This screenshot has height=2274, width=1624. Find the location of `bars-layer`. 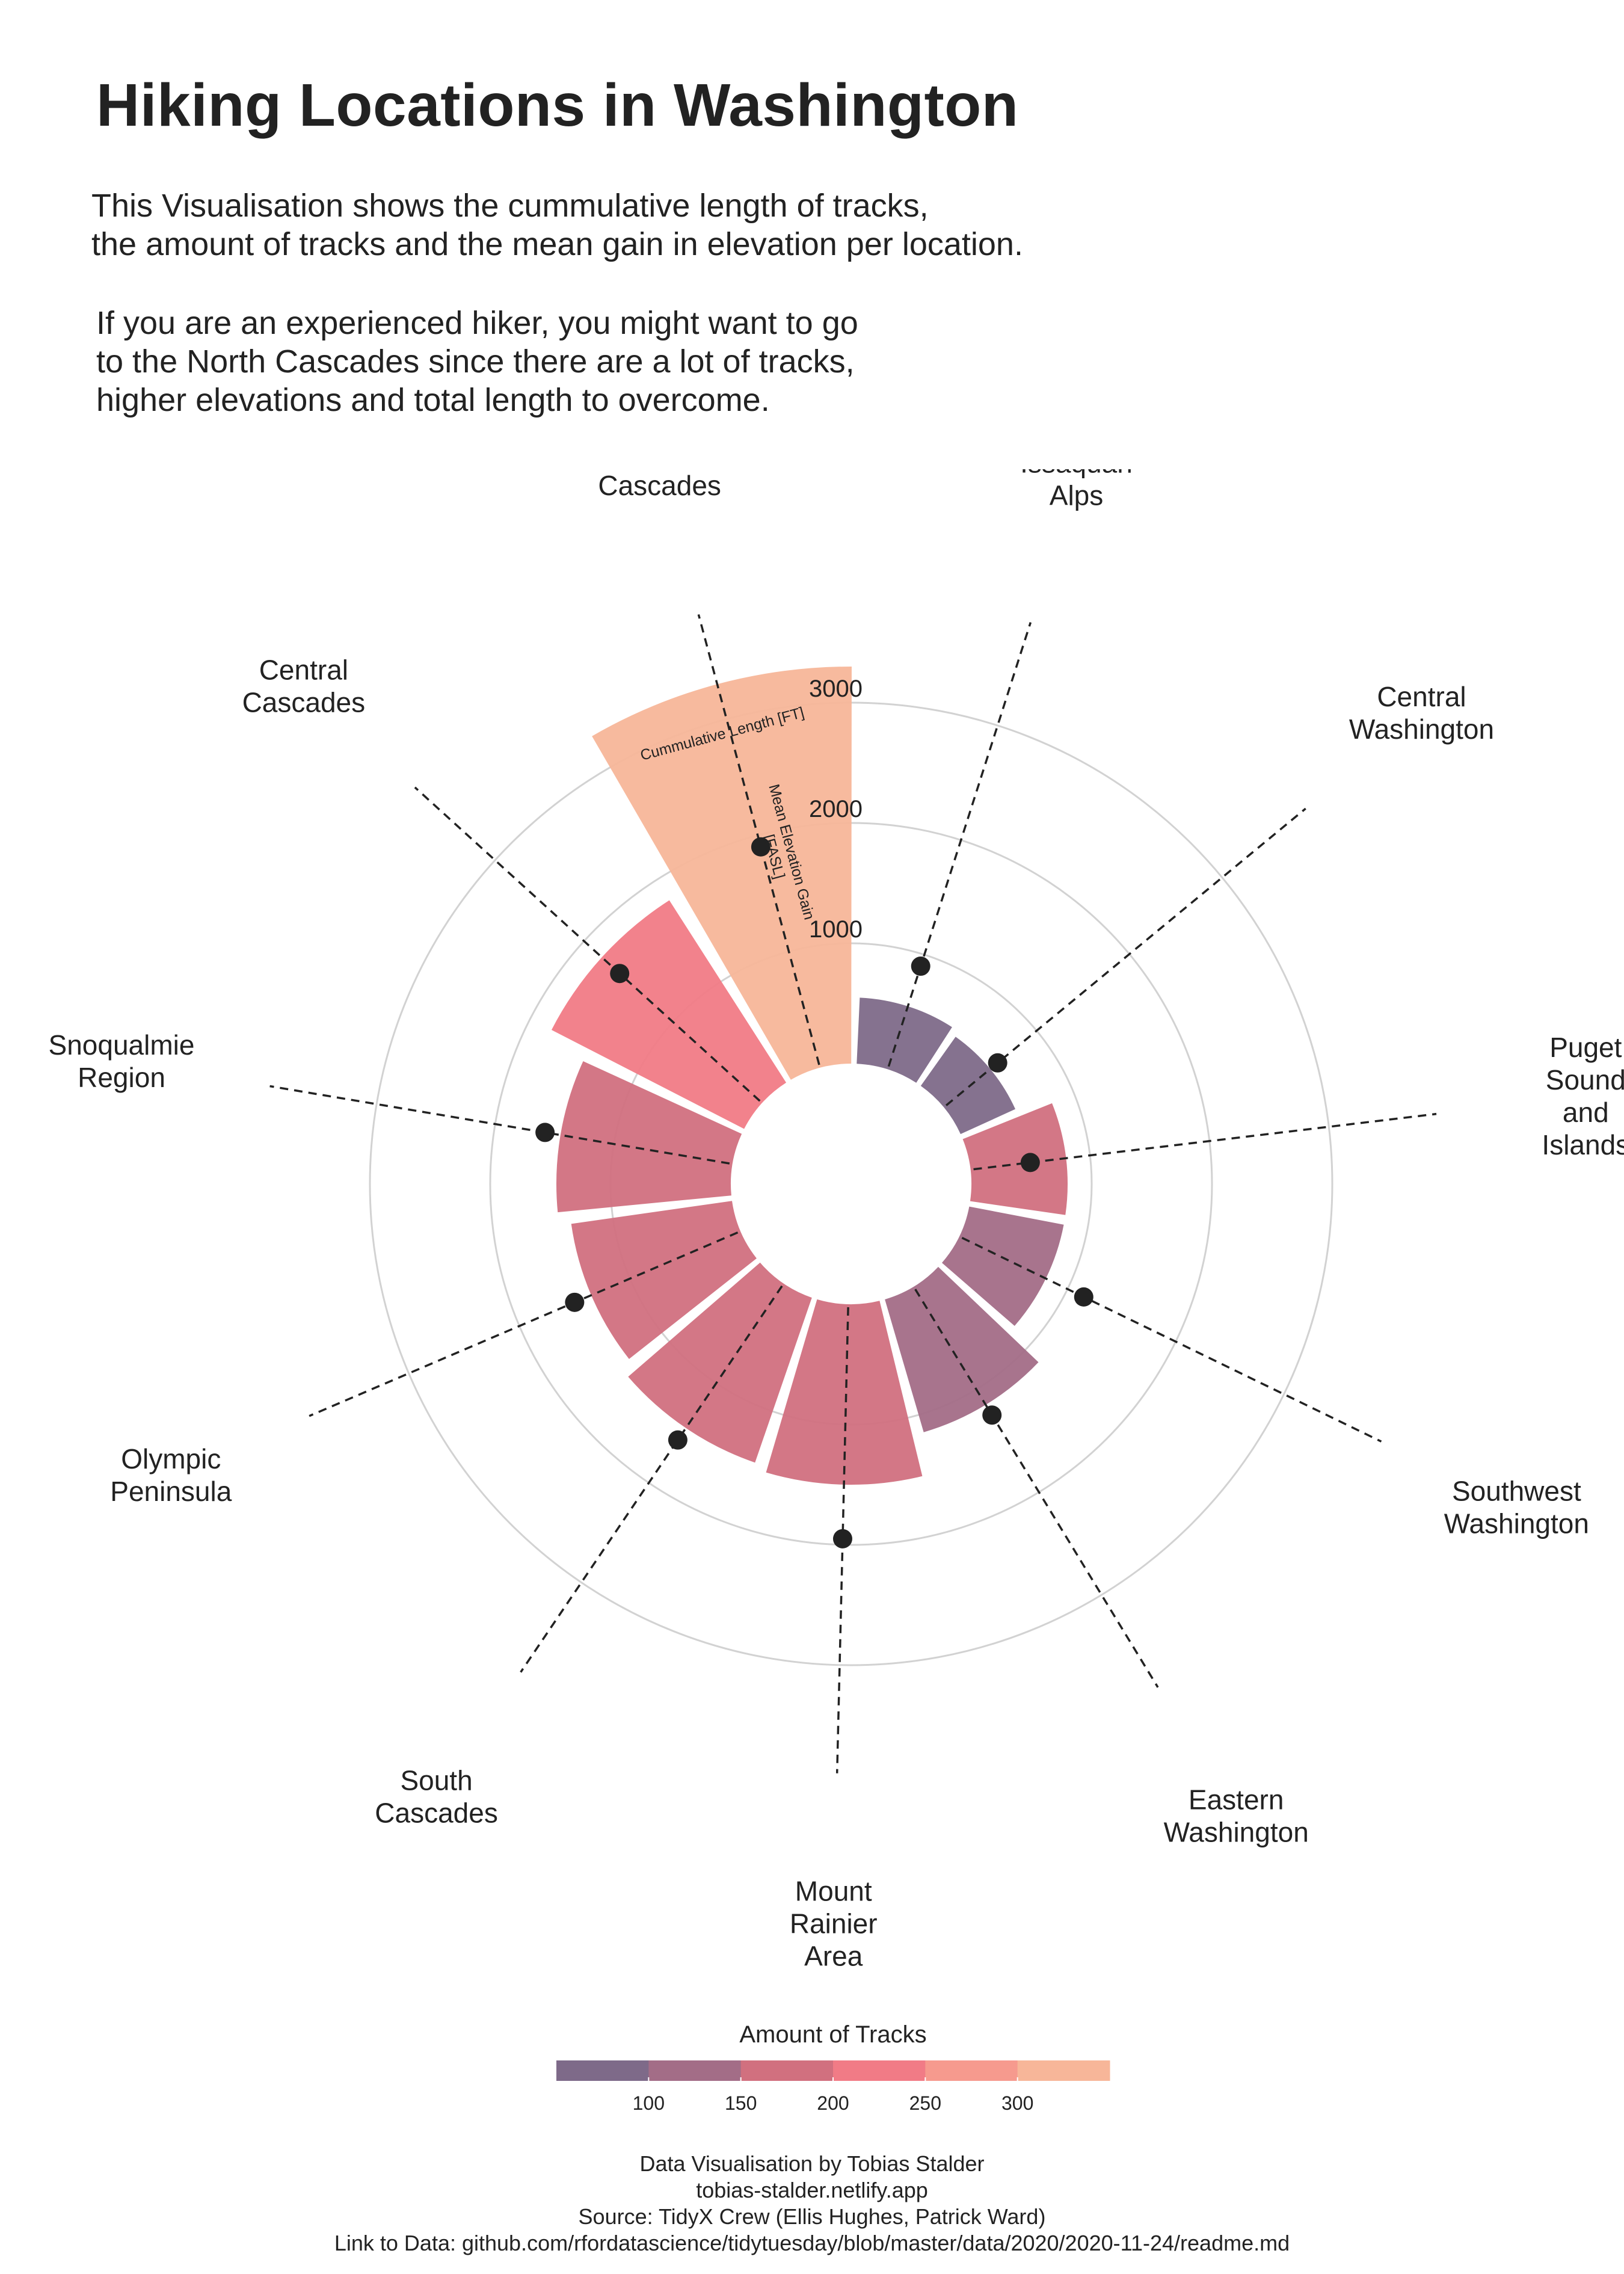

bars-layer is located at coordinates (809, 1076).